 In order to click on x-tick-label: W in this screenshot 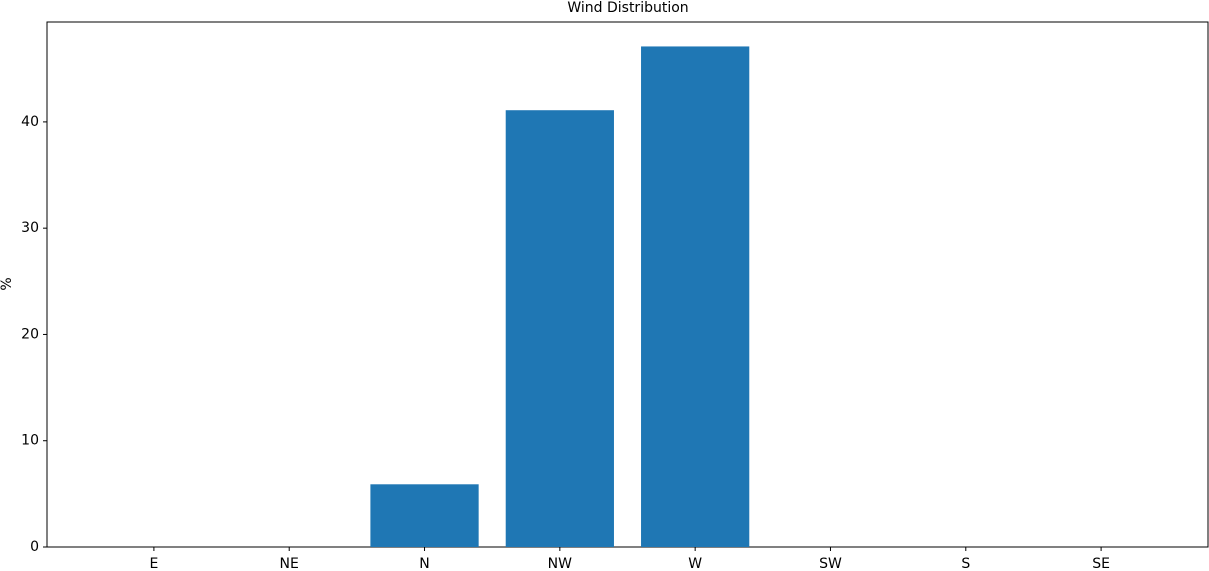, I will do `click(695, 563)`.